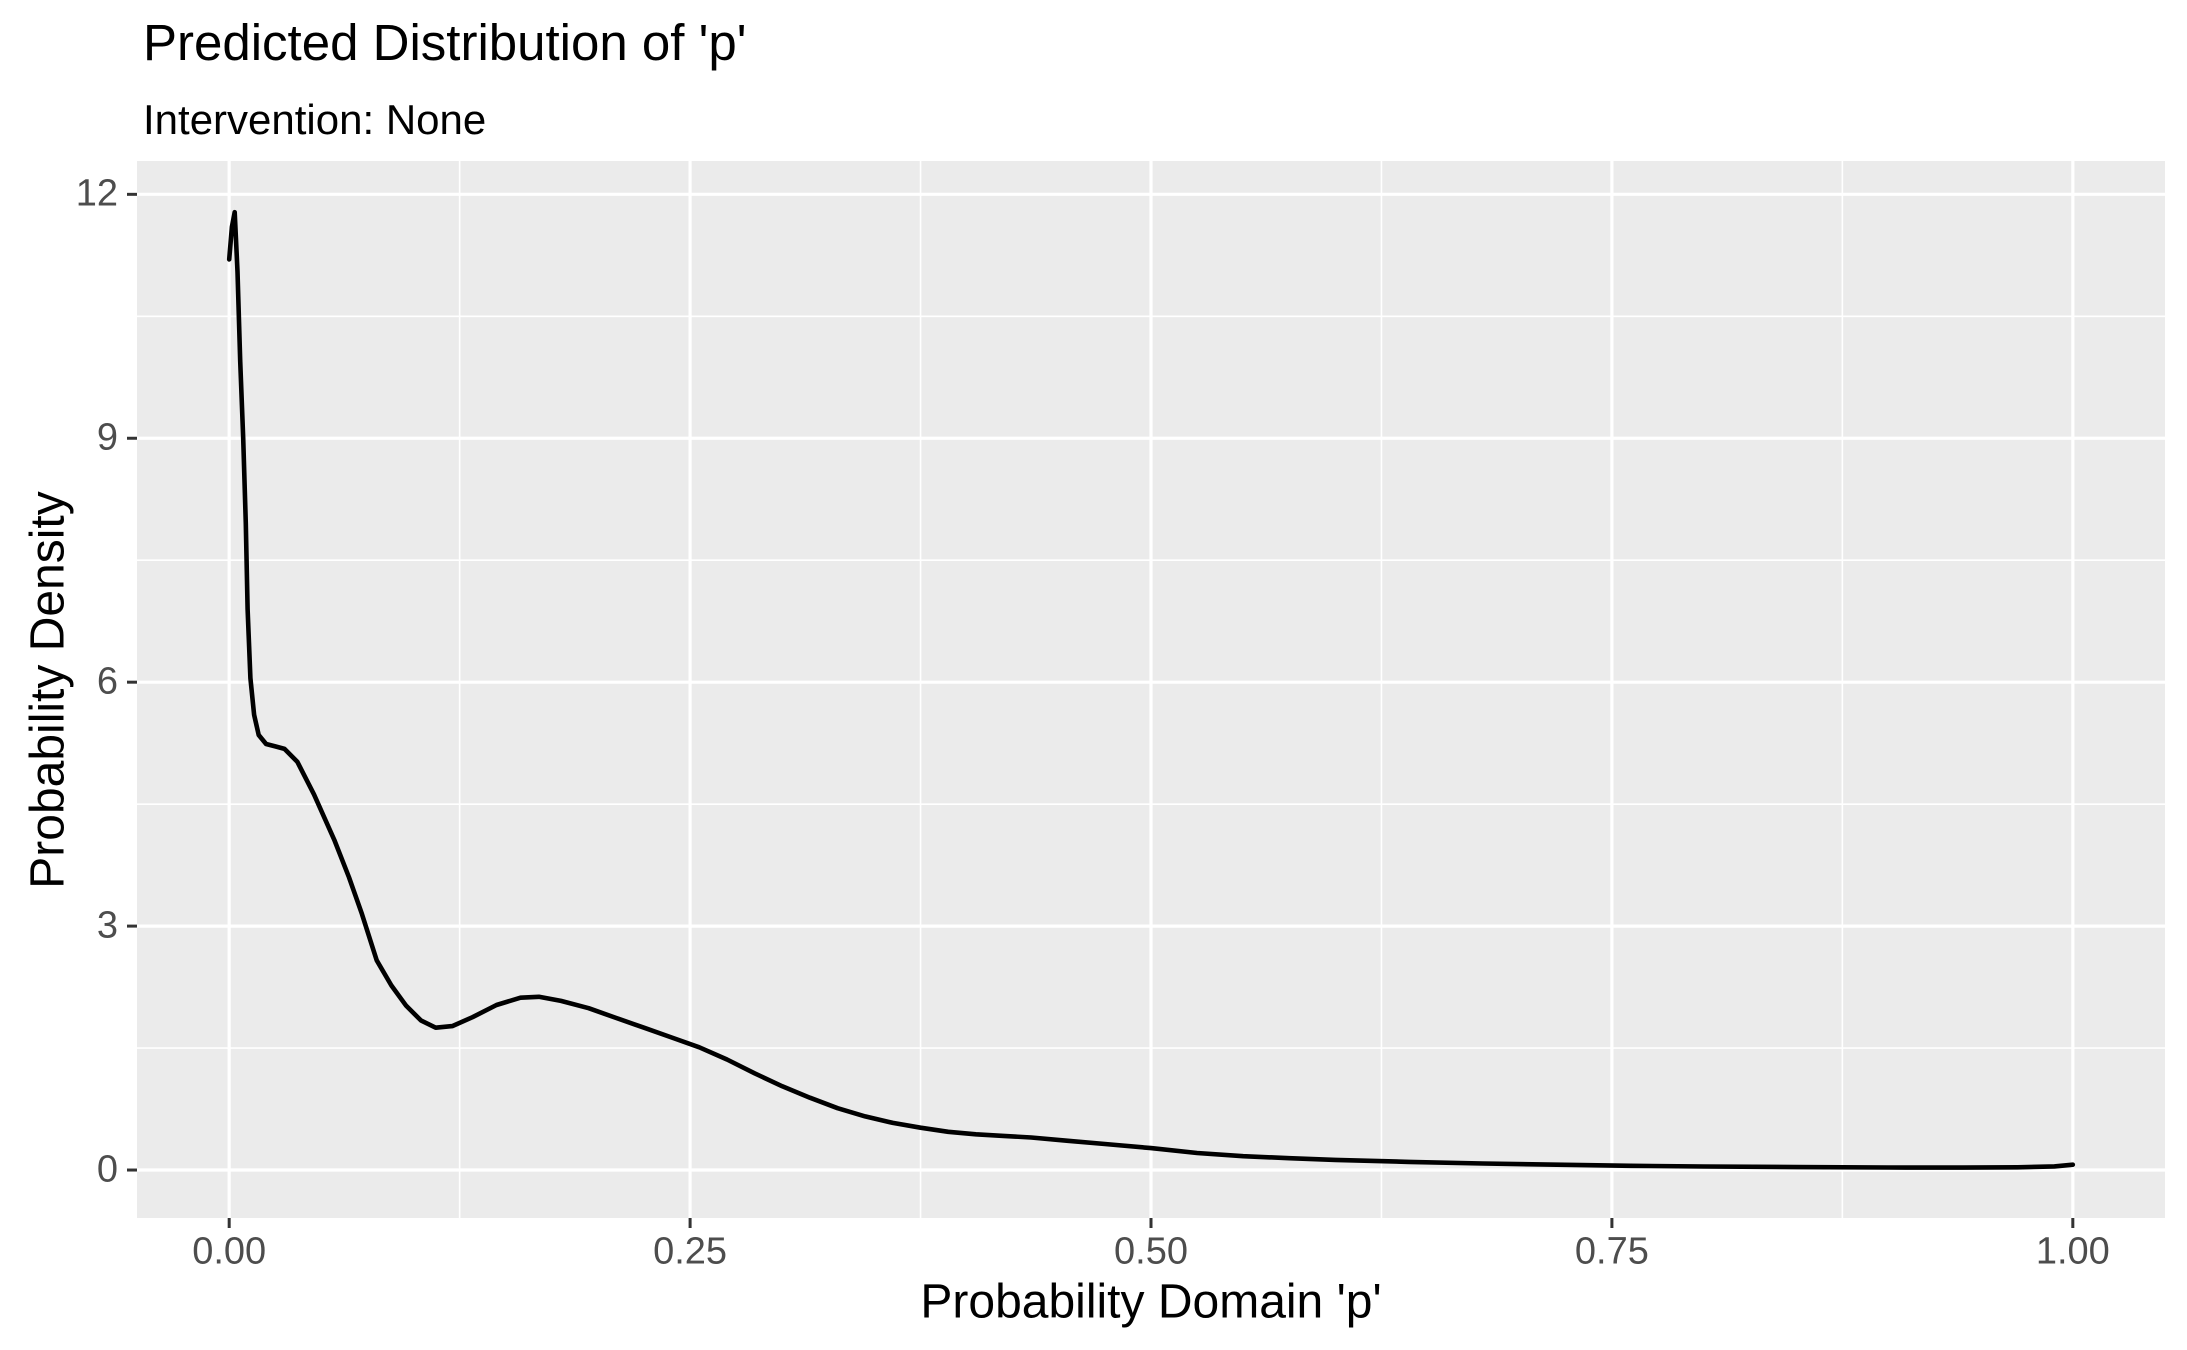  I want to click on y-axis-tick-label: 3, so click(107, 925).